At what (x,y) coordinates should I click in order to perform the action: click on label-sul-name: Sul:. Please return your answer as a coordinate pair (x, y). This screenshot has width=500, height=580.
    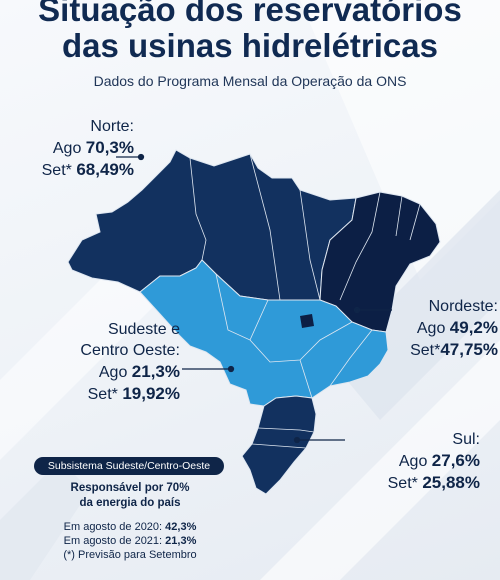
    Looking at the image, I should click on (466, 439).